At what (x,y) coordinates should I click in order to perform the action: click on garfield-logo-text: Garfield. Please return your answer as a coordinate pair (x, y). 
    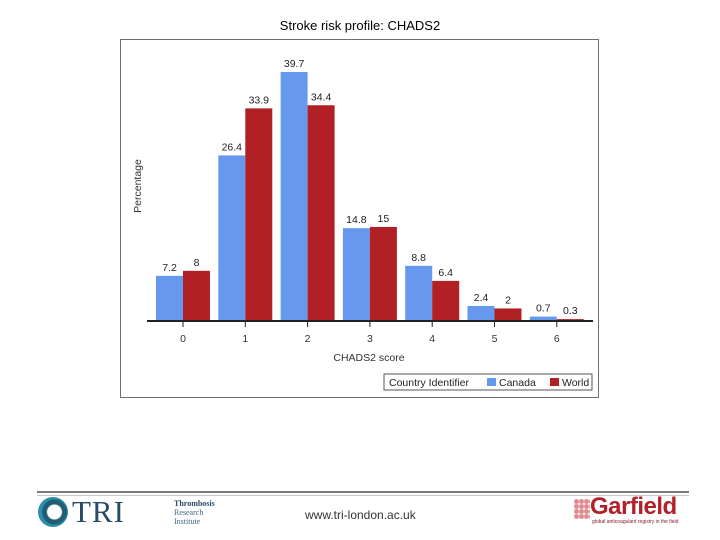
    Looking at the image, I should click on (633, 506).